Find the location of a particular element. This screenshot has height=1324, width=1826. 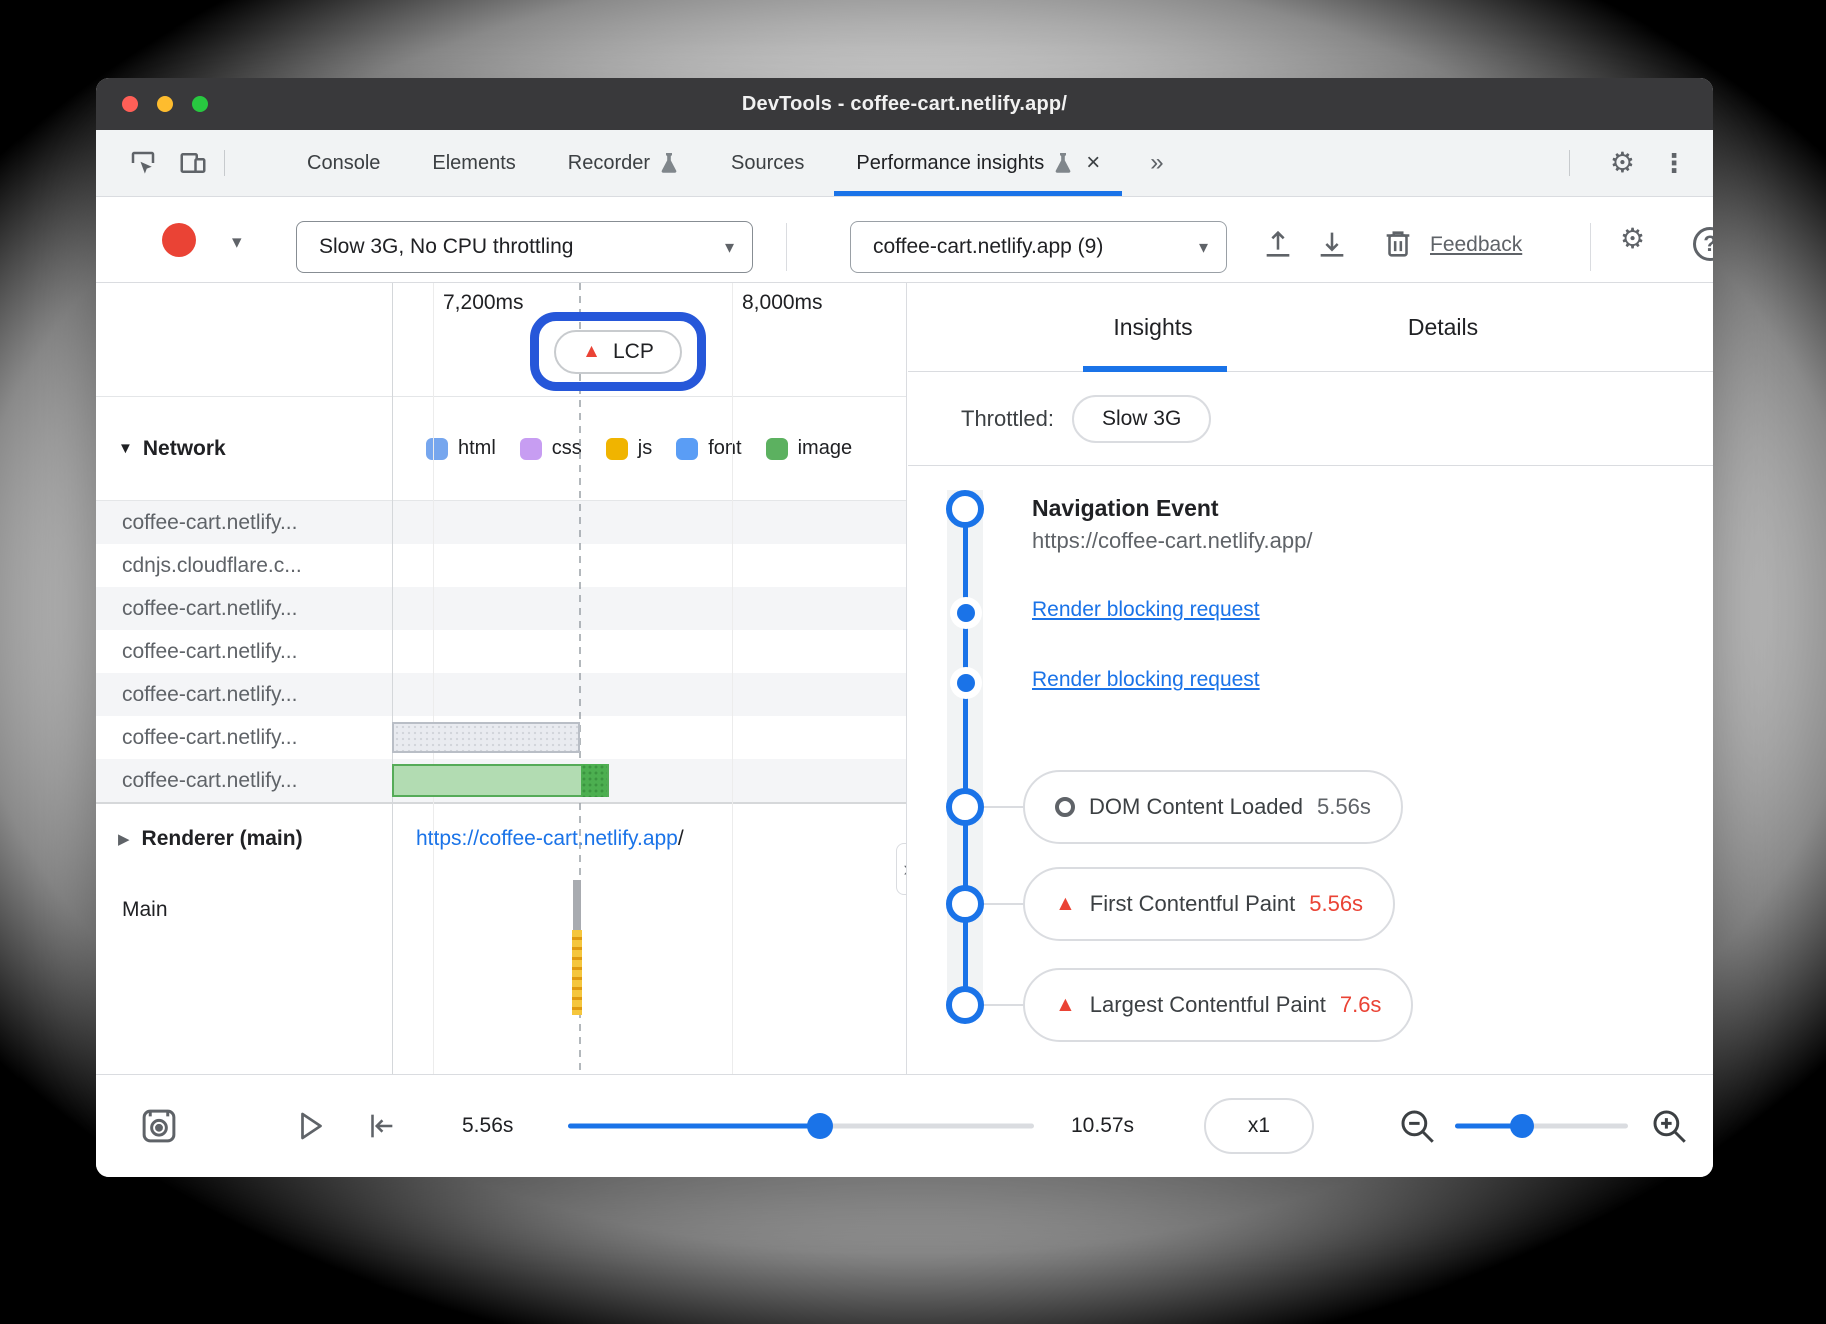

zoom-slider is located at coordinates (1541, 1126).